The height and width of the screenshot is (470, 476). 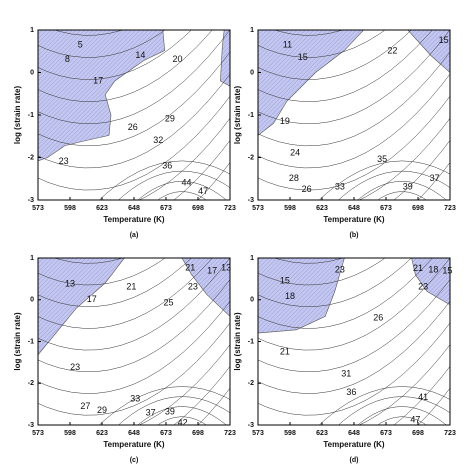 What do you see at coordinates (102, 410) in the screenshot?
I see `contour-label: 29` at bounding box center [102, 410].